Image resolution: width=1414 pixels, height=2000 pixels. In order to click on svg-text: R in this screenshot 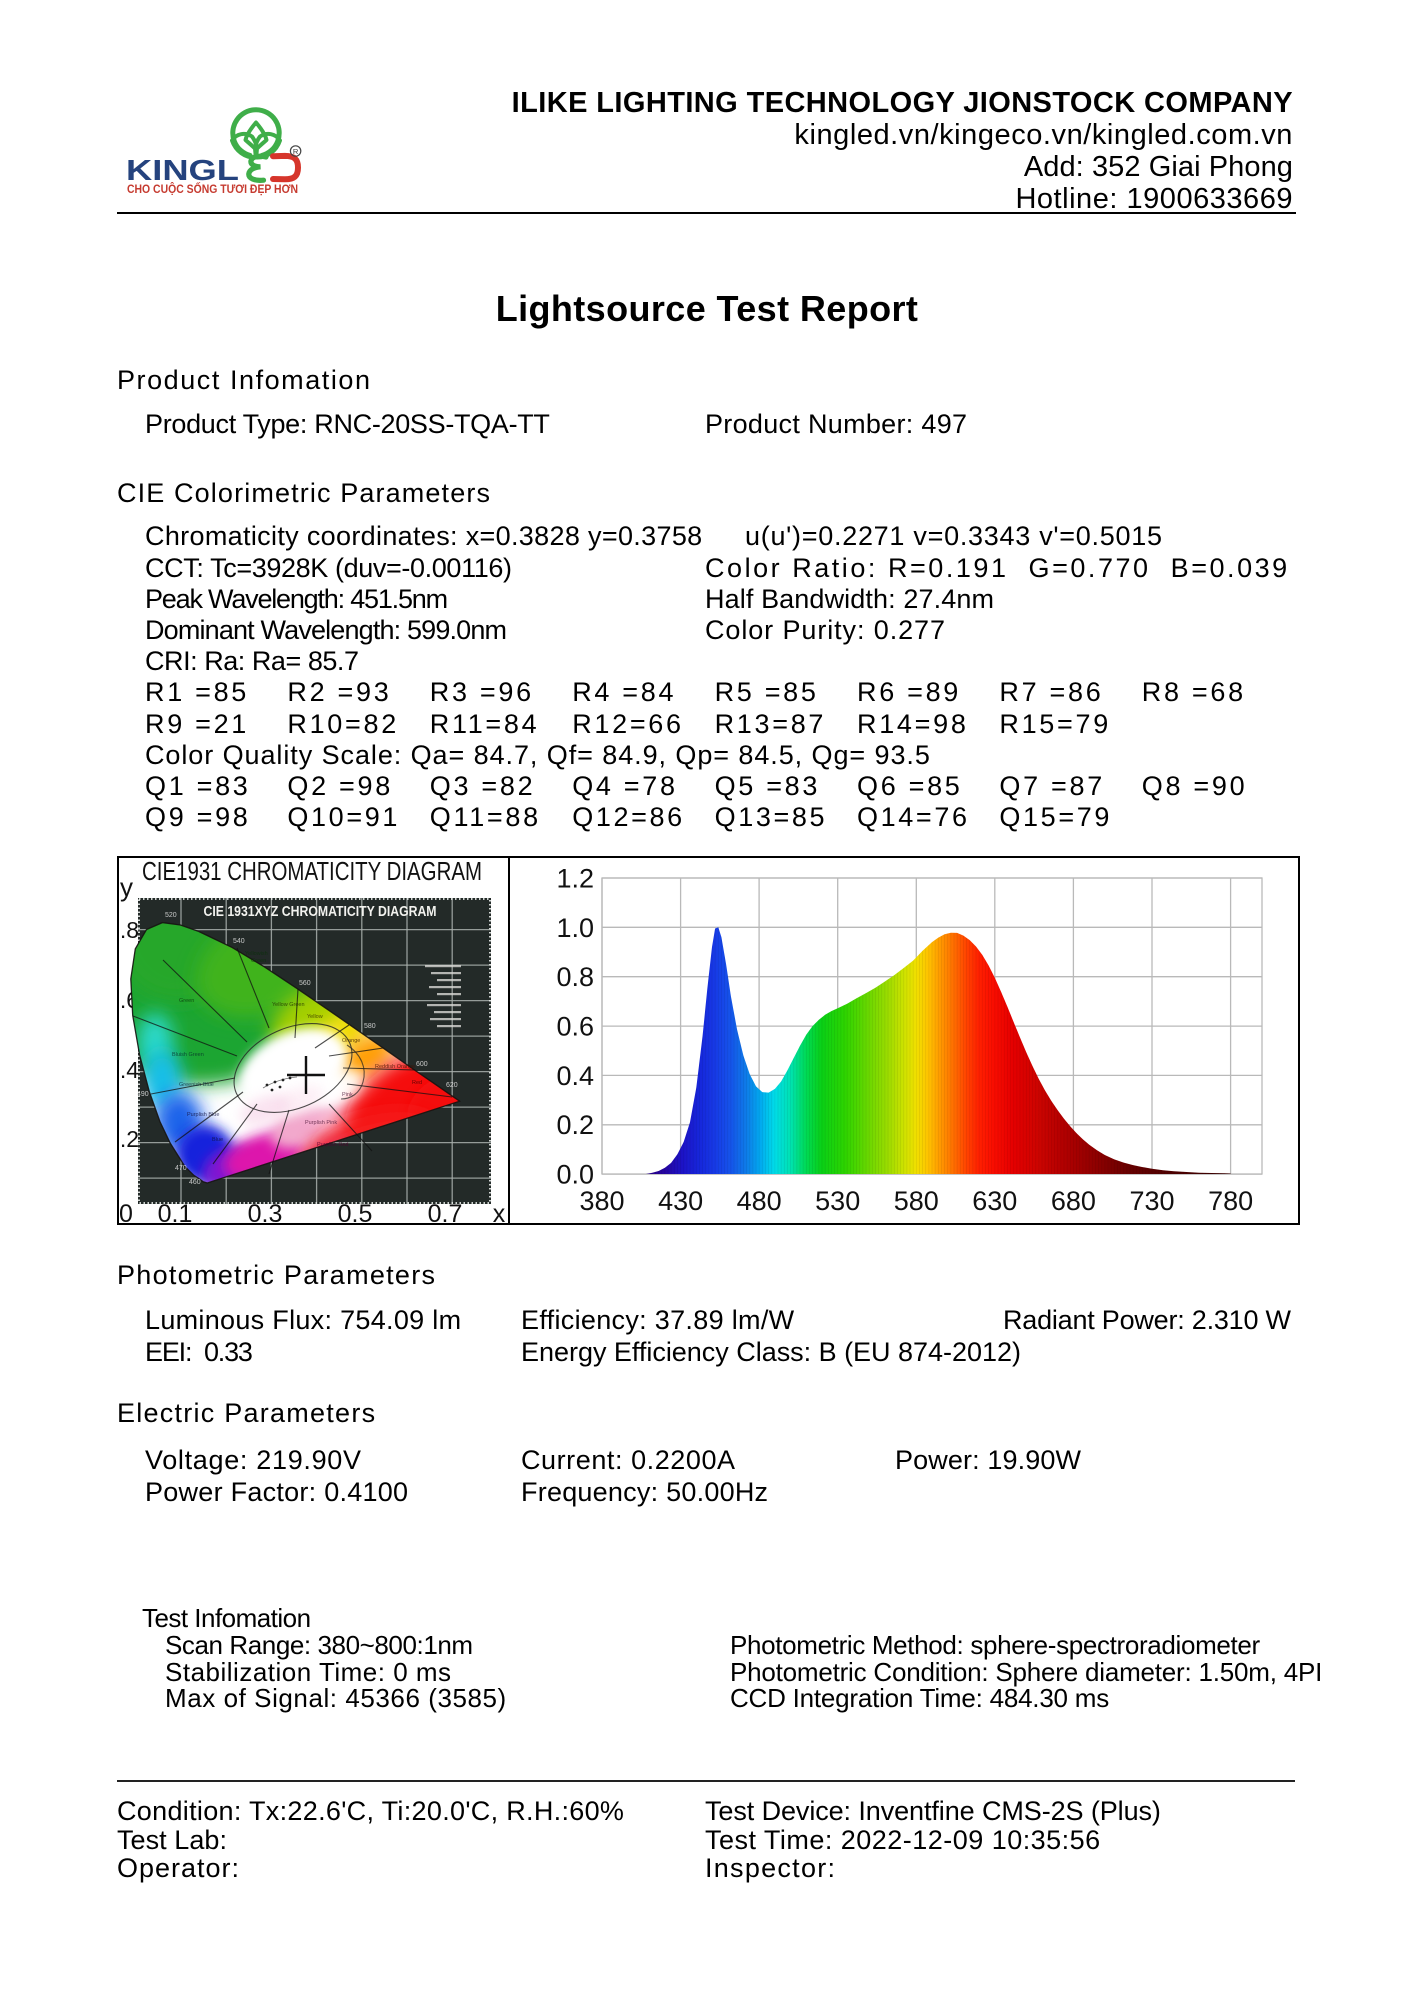, I will do `click(296, 151)`.